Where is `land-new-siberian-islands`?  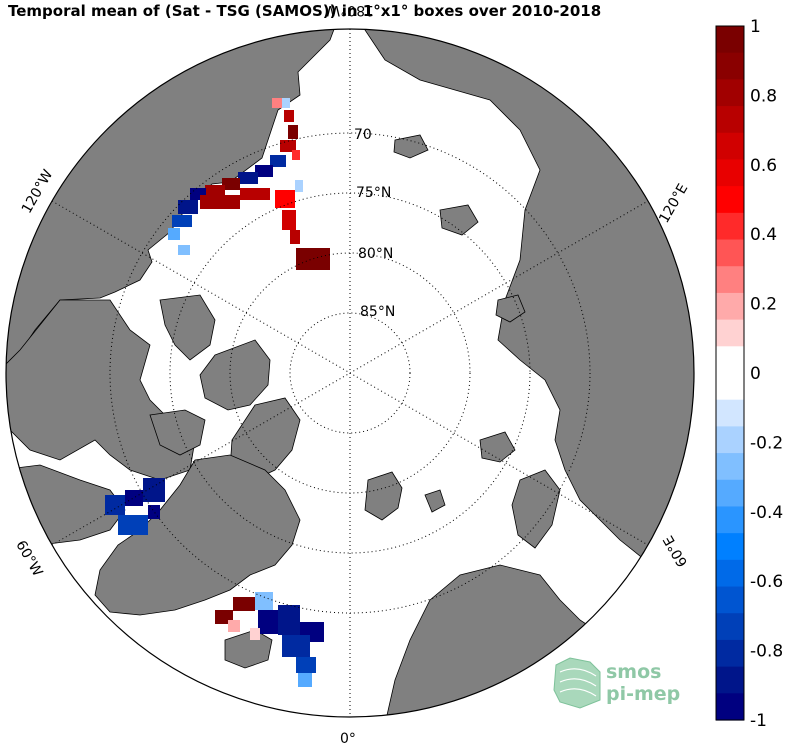 land-new-siberian-islands is located at coordinates (459, 220).